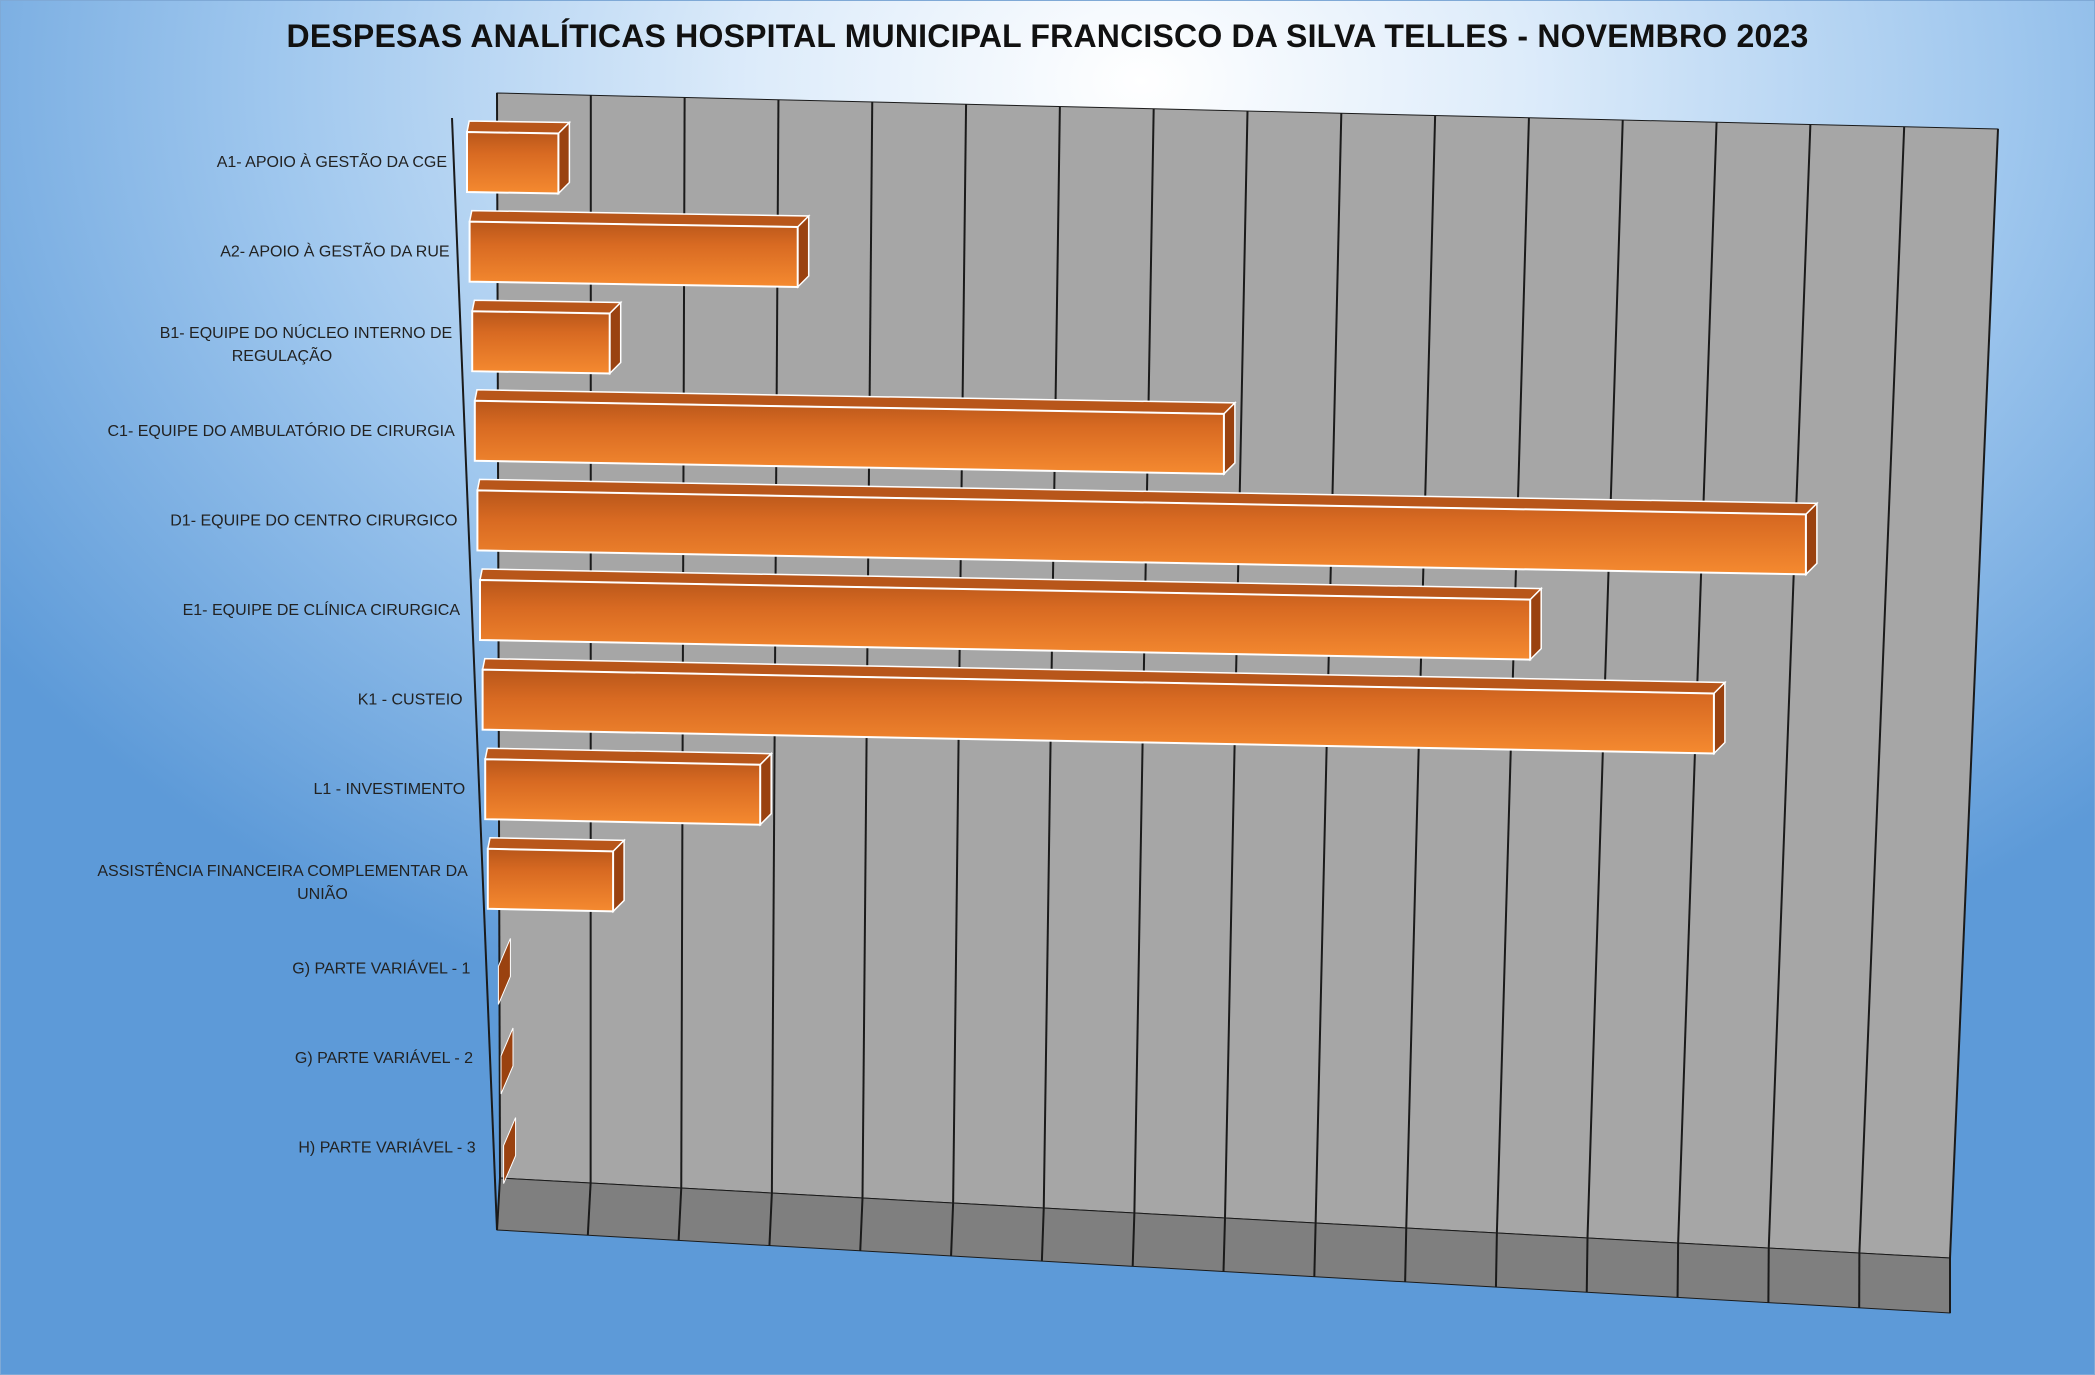 This screenshot has width=2095, height=1375. I want to click on category-label: K1 - CUSTEIO, so click(410, 700).